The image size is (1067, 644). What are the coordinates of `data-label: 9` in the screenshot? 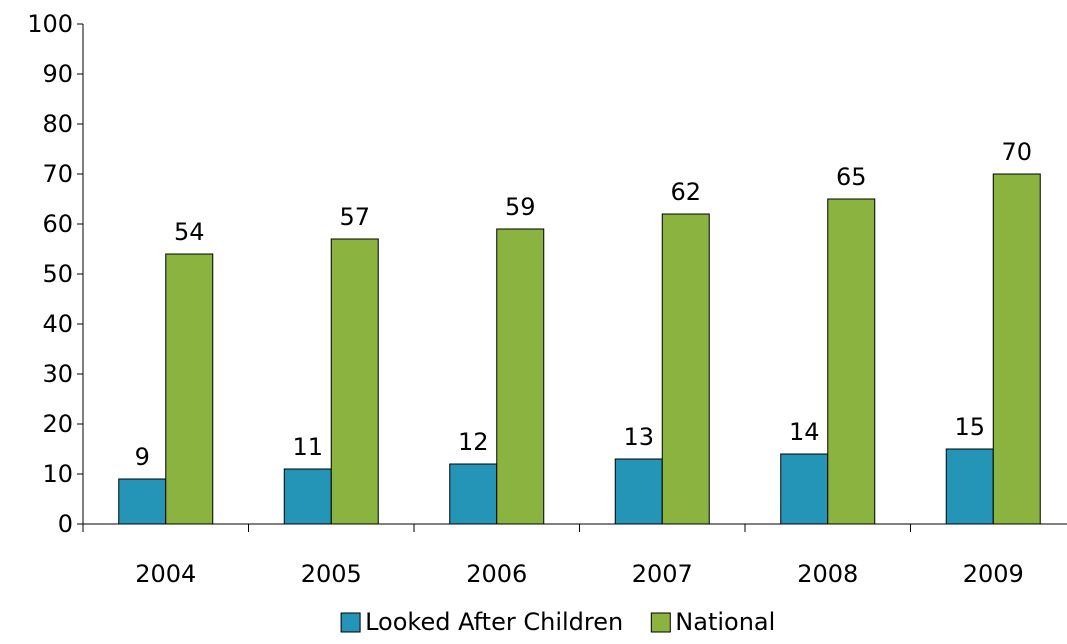 It's located at (142, 457).